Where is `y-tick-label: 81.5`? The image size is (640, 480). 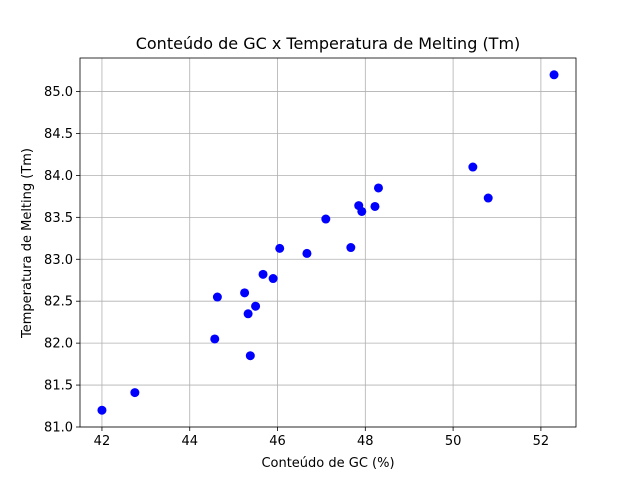
y-tick-label: 81.5 is located at coordinates (58, 386).